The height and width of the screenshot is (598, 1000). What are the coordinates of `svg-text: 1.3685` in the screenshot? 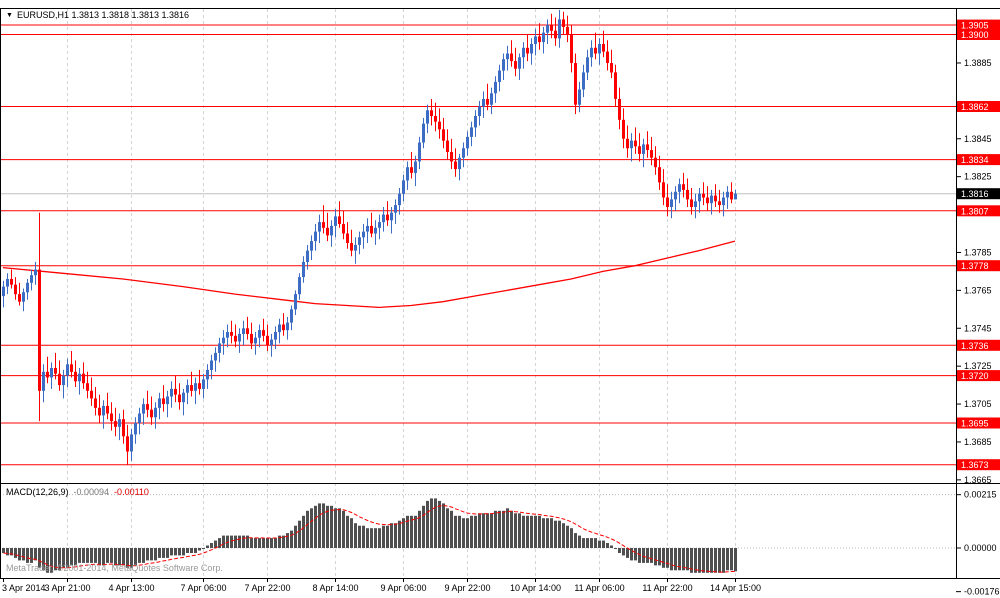 It's located at (978, 442).